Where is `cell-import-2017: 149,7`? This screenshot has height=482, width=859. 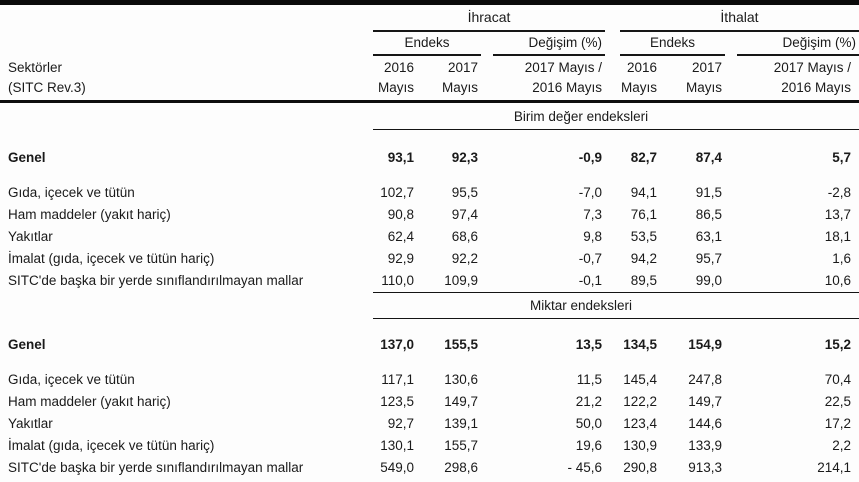 cell-import-2017: 149,7 is located at coordinates (705, 401).